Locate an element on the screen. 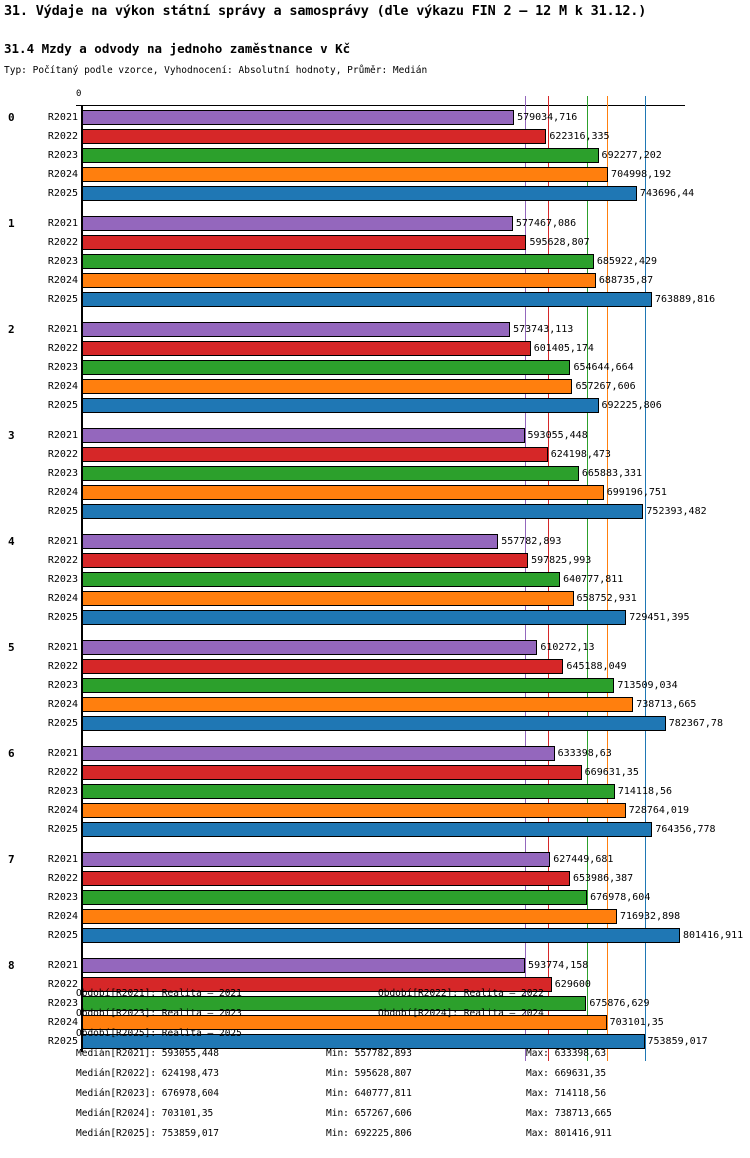  bar-value-label: 703101,35 is located at coordinates (636, 1022).